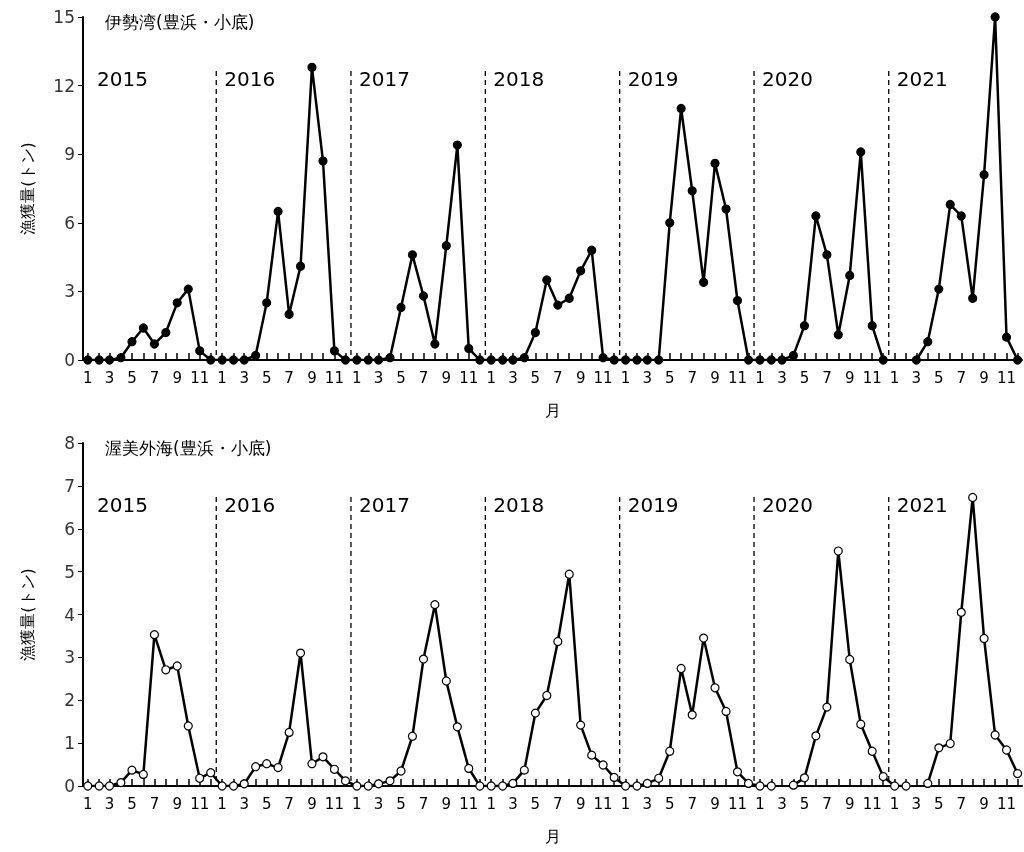  What do you see at coordinates (922, 79) in the screenshot?
I see `ref-line-label: 2021` at bounding box center [922, 79].